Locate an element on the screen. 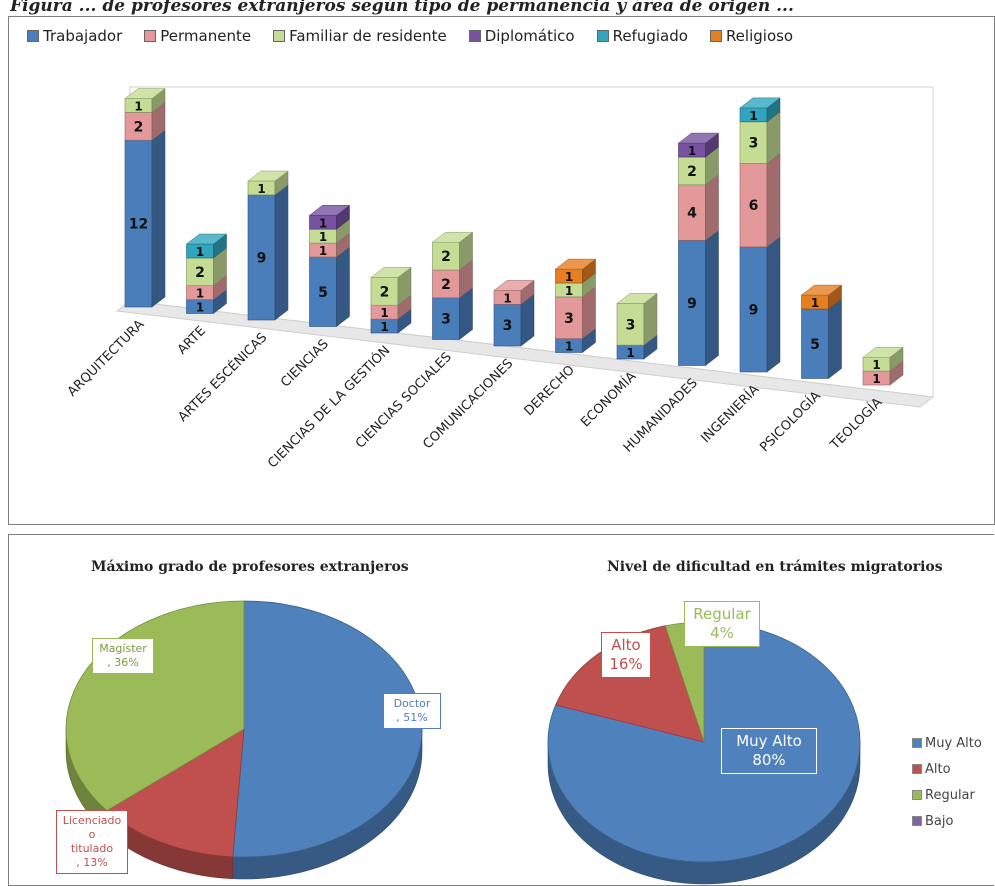  pie1-callout-doctor: Doctor , 51% is located at coordinates (412, 711).